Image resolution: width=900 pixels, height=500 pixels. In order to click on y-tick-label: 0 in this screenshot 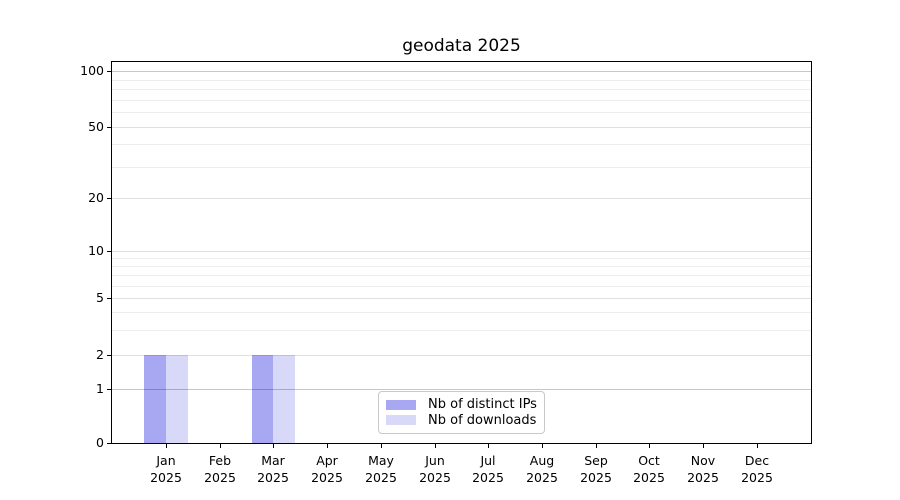, I will do `click(100, 442)`.